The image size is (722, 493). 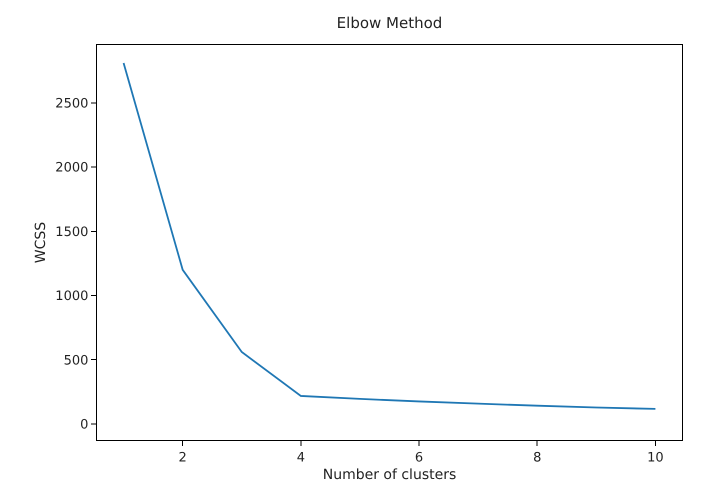 What do you see at coordinates (40, 243) in the screenshot?
I see `y-axis-title: WCSS` at bounding box center [40, 243].